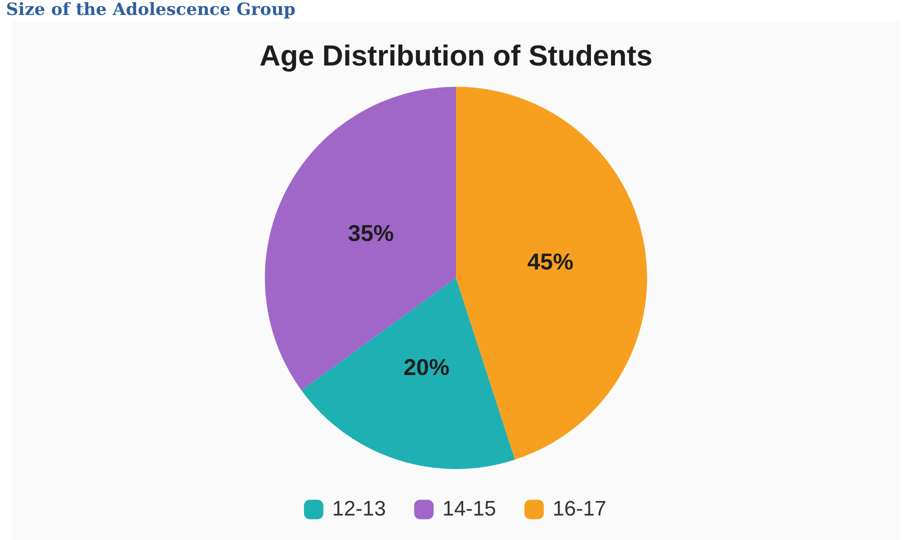 The image size is (911, 540). Describe the element at coordinates (456, 56) in the screenshot. I see `chart-title: Age Distribution of Students` at that location.